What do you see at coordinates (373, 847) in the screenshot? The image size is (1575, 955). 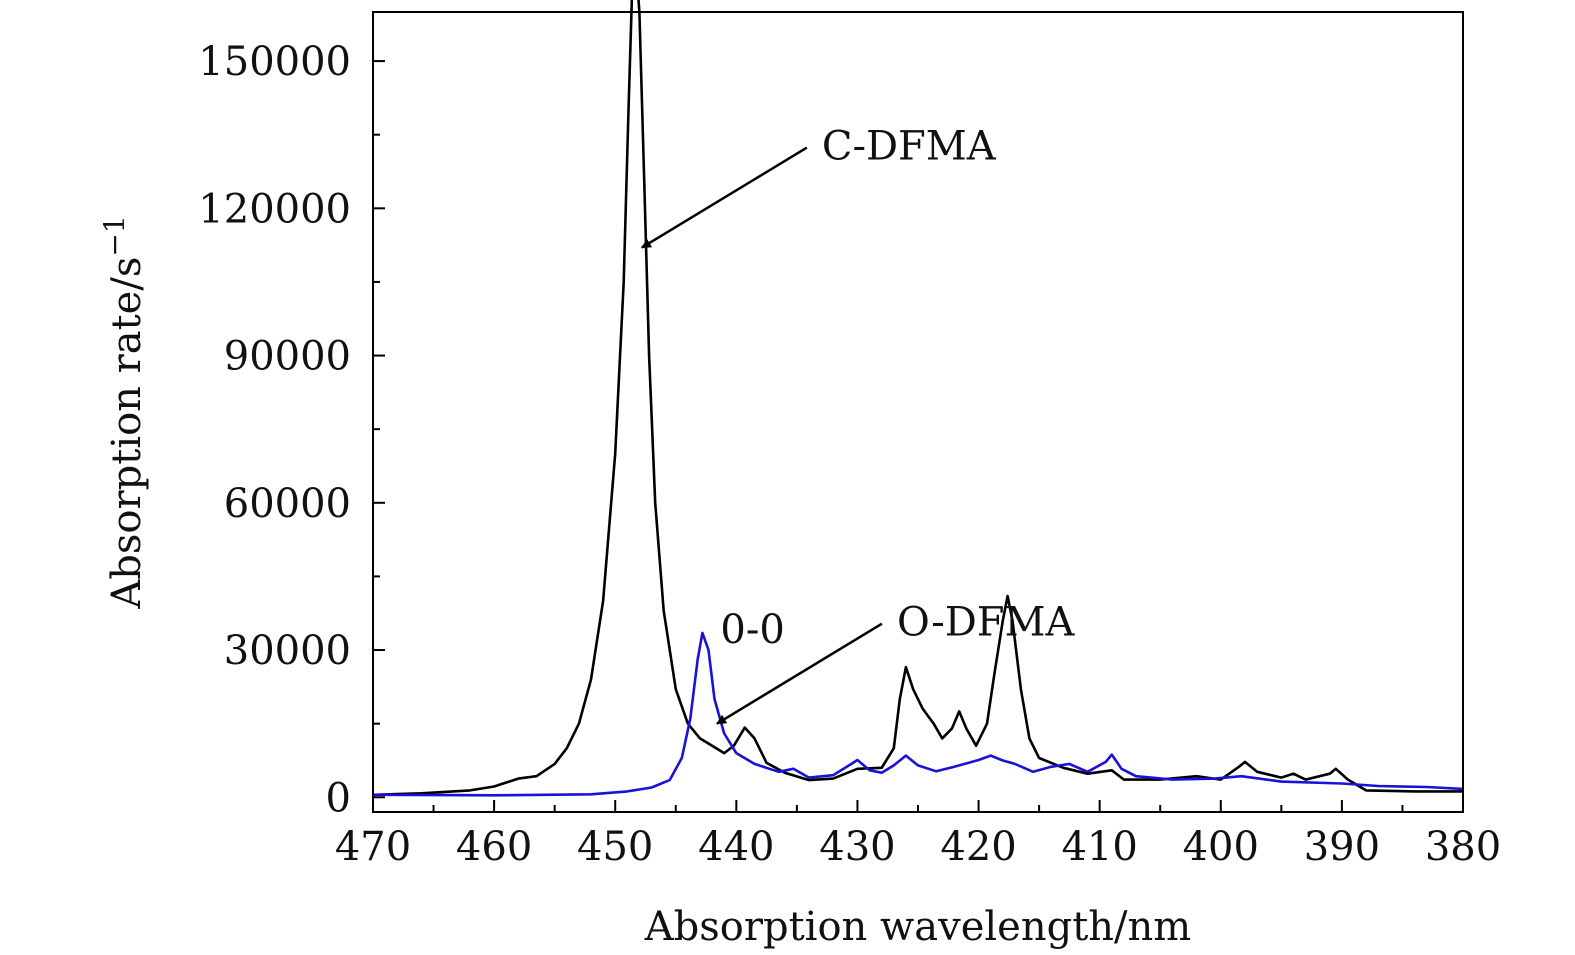 I see `x-tick-label: 470` at bounding box center [373, 847].